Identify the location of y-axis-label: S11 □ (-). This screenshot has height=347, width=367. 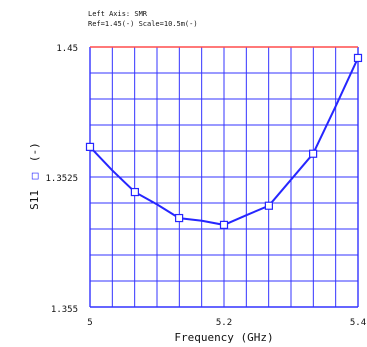
(34, 176).